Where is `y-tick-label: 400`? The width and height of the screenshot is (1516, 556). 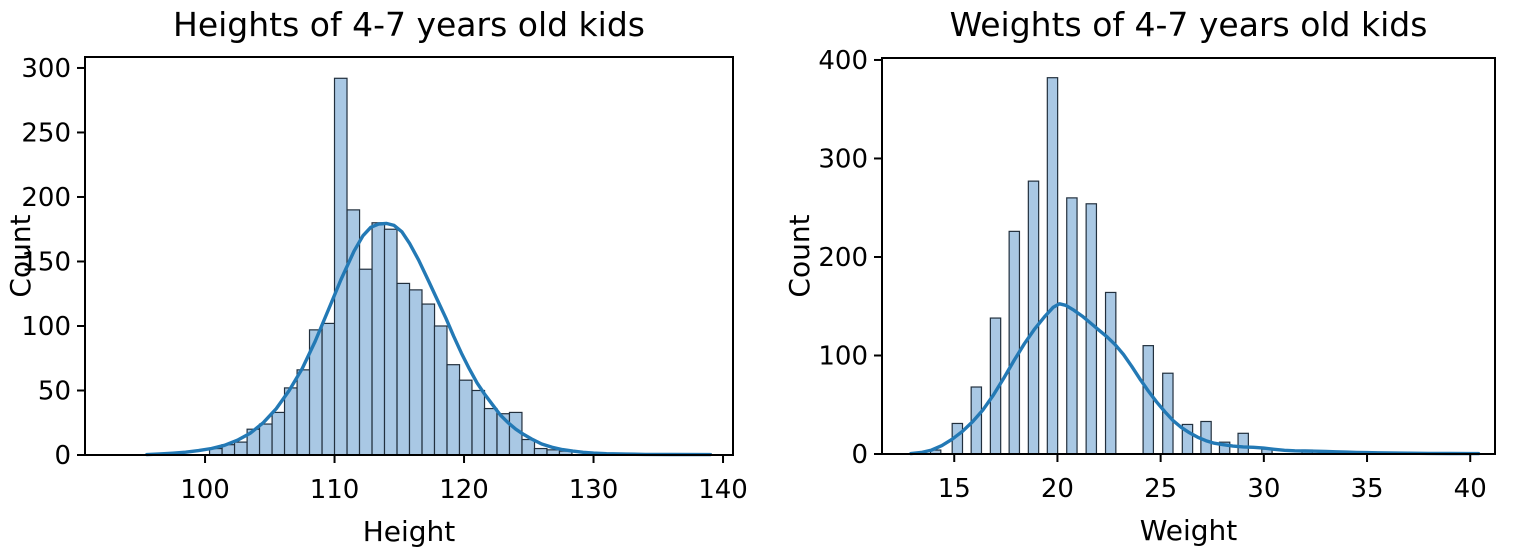 y-tick-label: 400 is located at coordinates (843, 61).